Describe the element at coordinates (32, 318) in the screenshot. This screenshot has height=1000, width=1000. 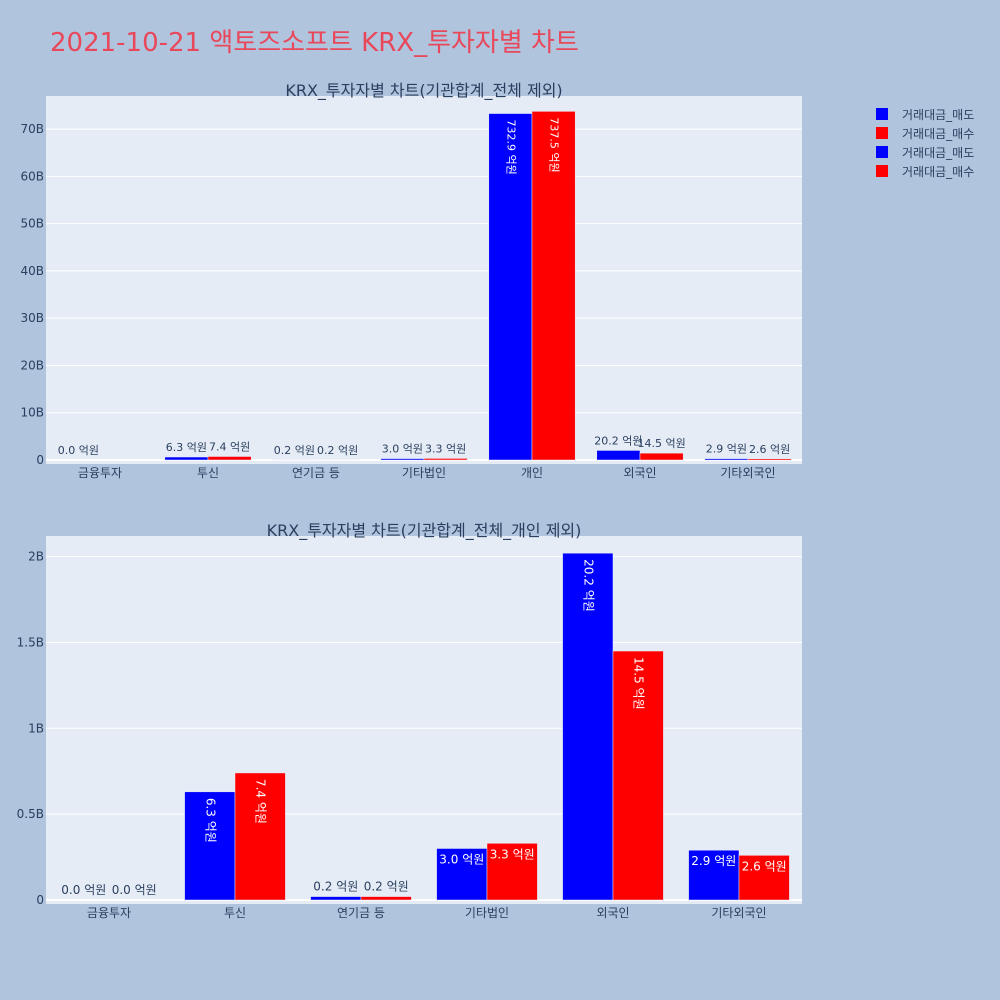
I see `y-tick-label: 30B` at that location.